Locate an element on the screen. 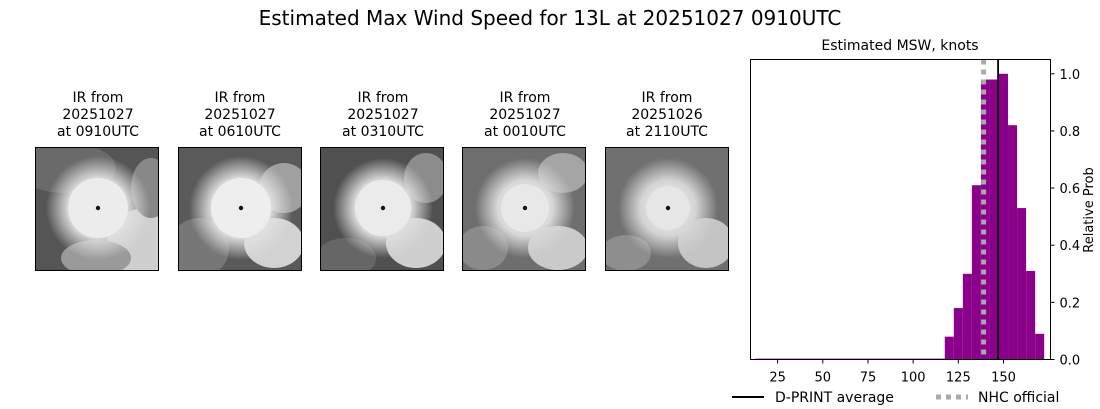 The width and height of the screenshot is (1100, 409). x-tick-label: 25 is located at coordinates (777, 378).